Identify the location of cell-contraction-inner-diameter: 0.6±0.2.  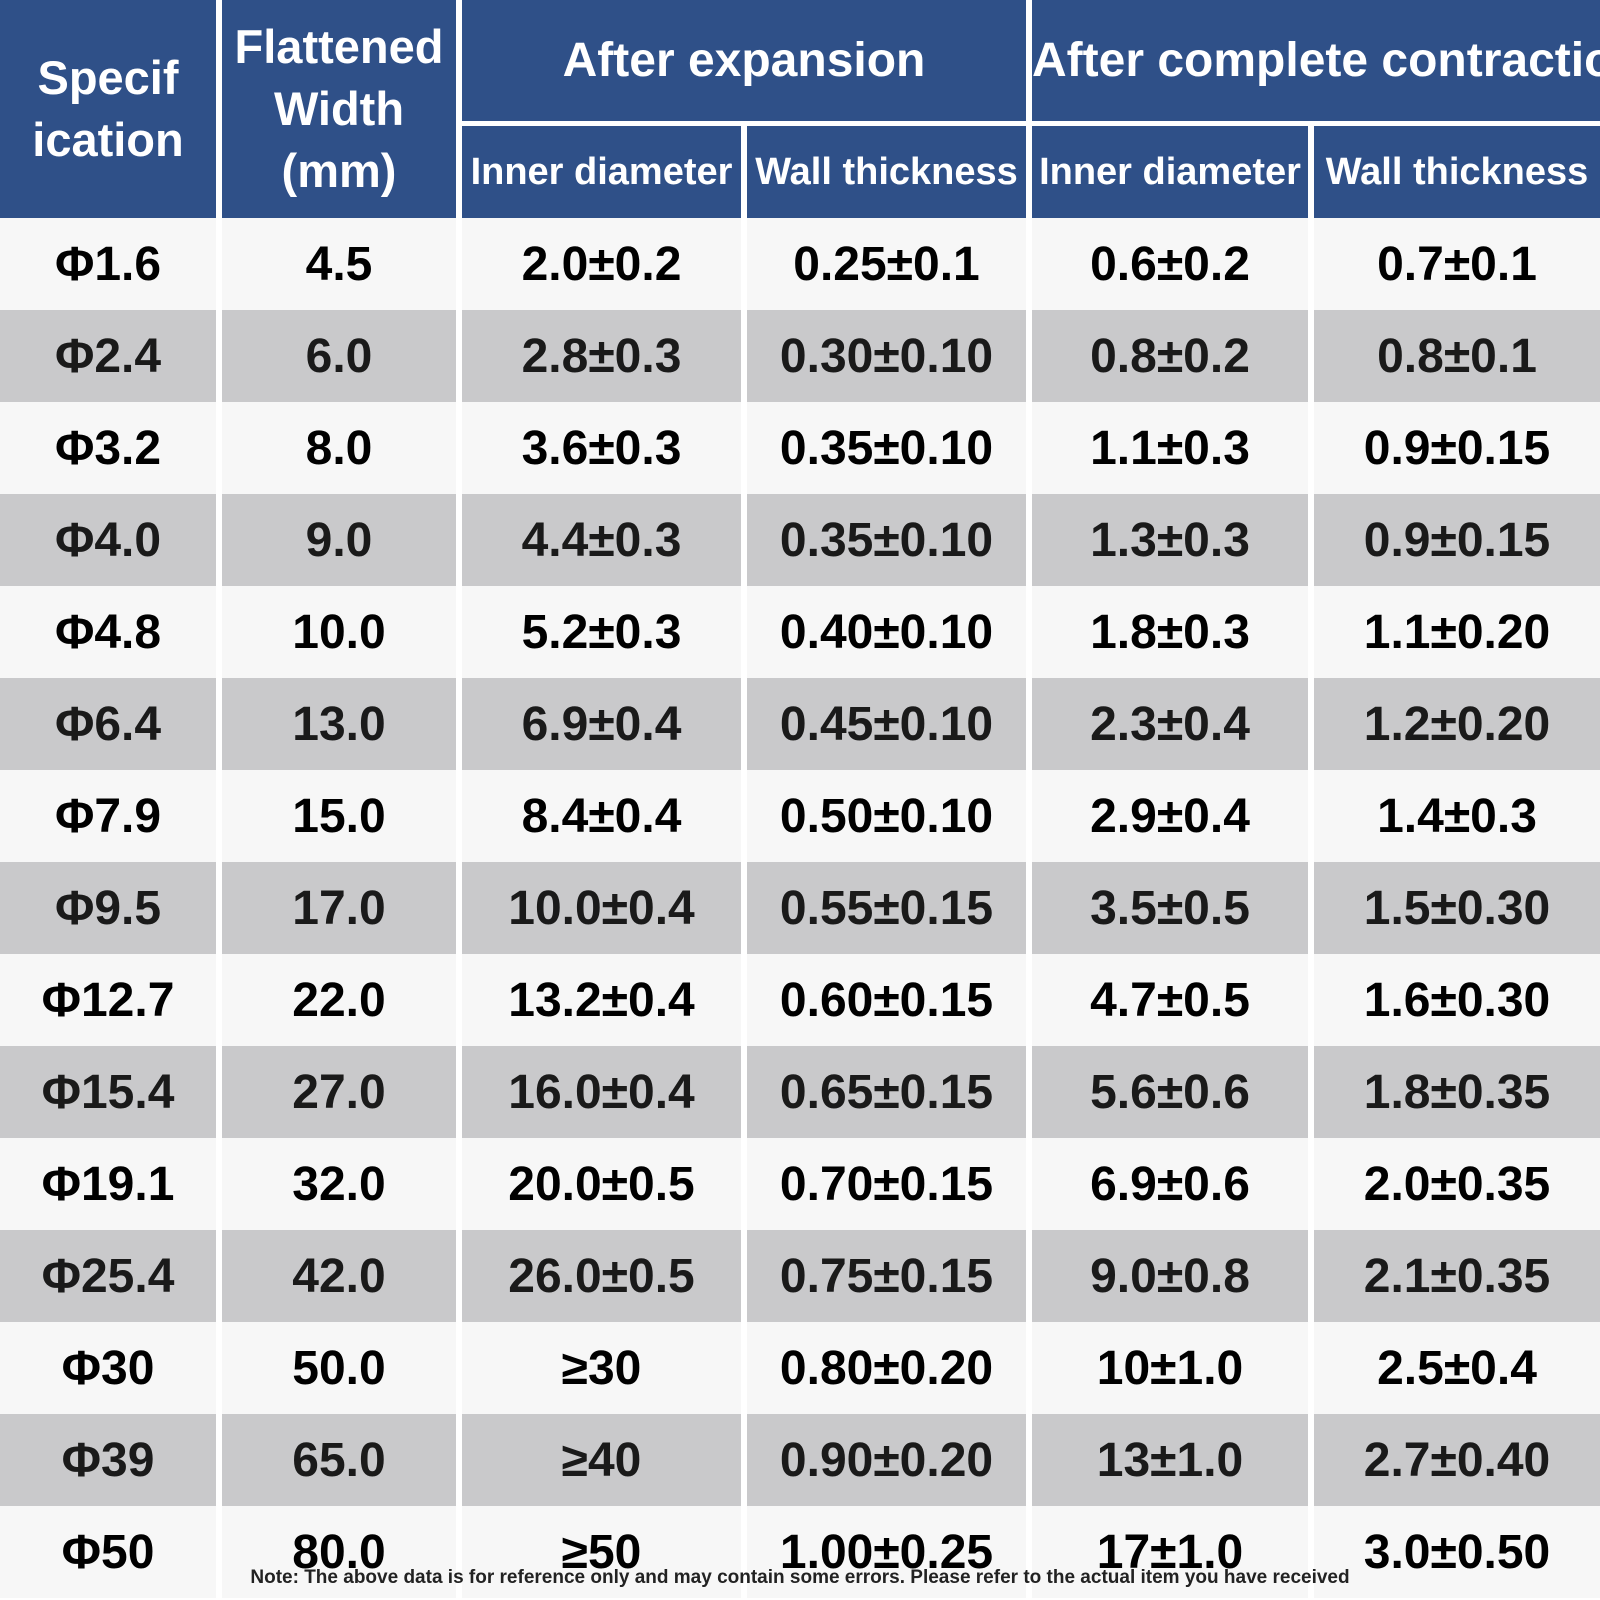
(1173, 264).